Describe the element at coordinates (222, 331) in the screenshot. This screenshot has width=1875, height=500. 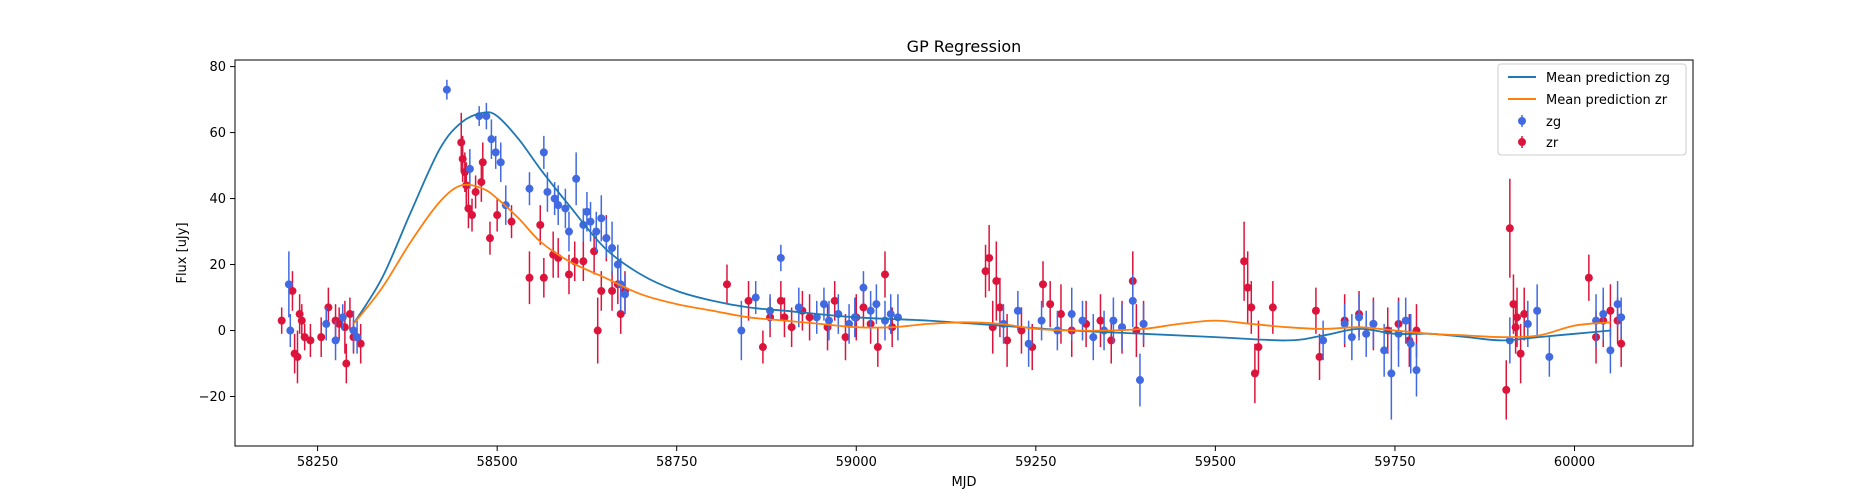
I see `y-tick-label: 0` at that location.